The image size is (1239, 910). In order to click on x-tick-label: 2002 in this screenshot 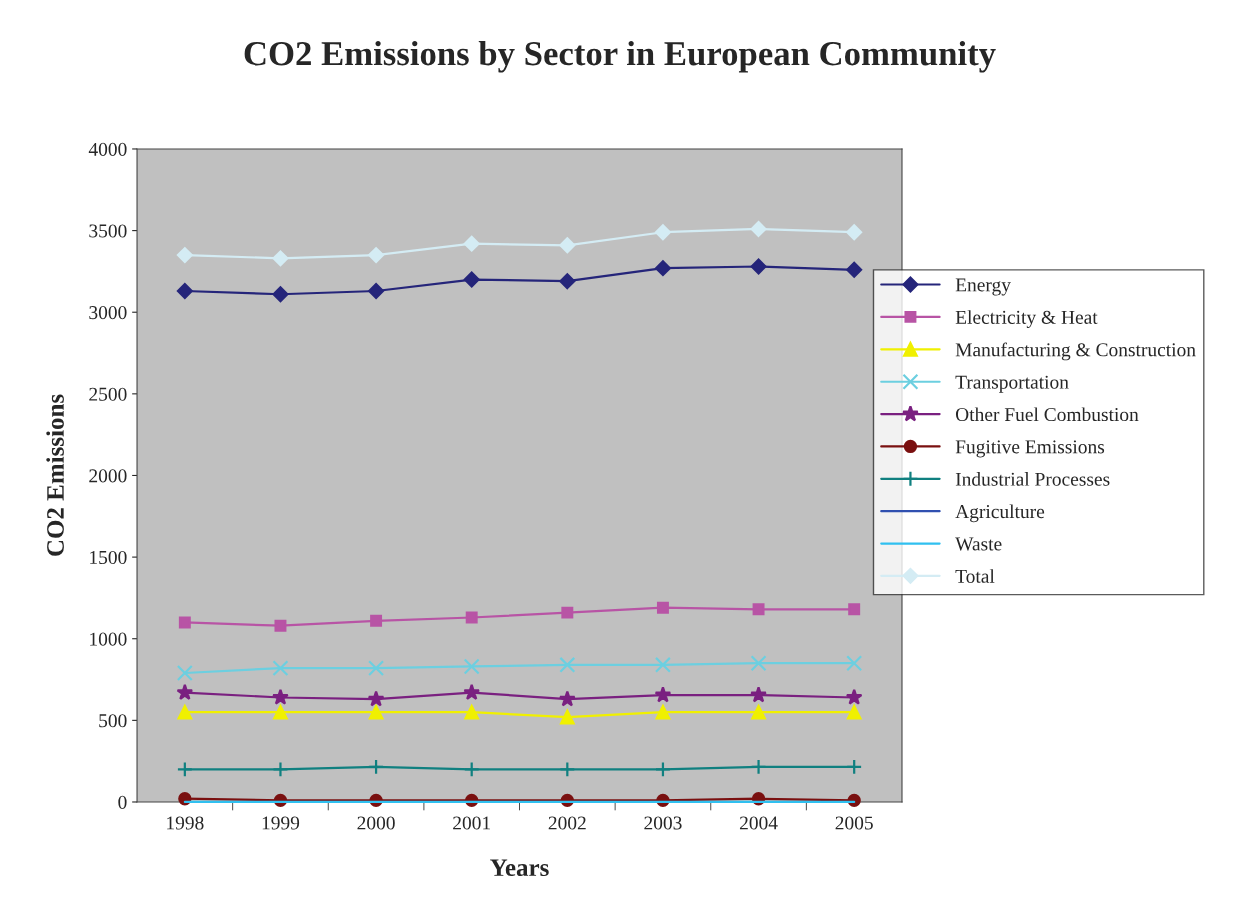, I will do `click(567, 823)`.